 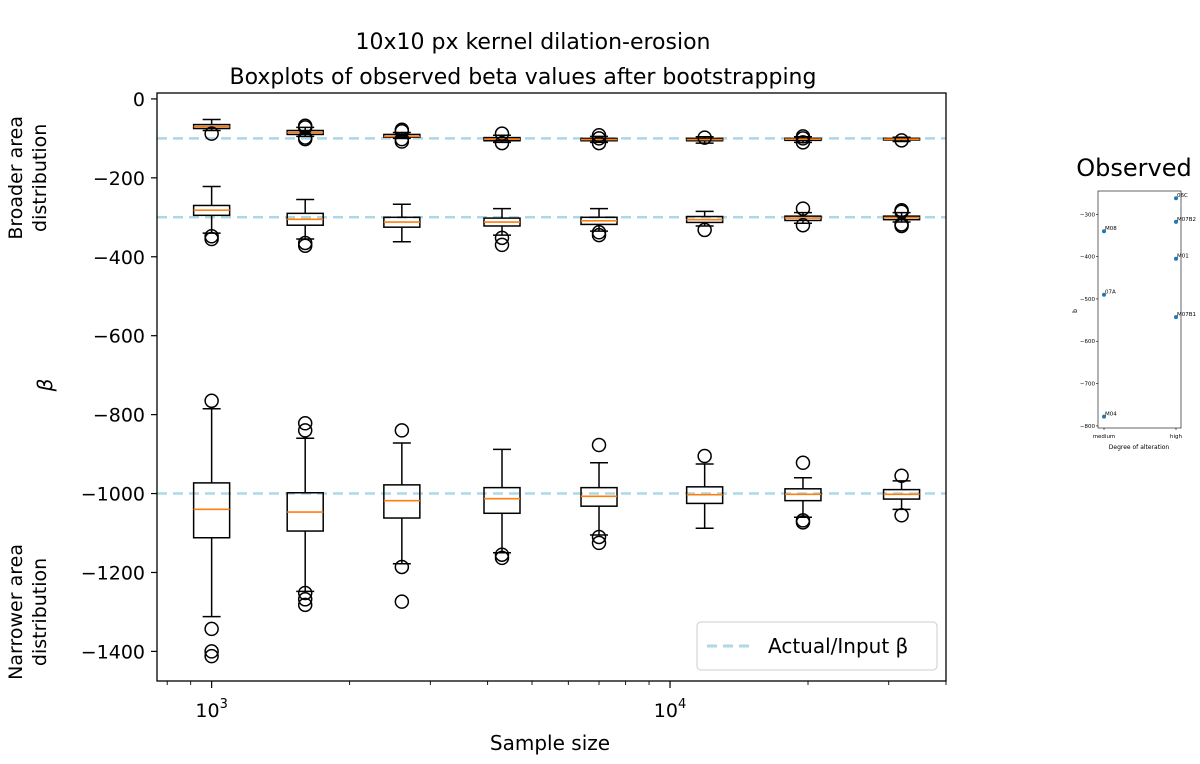 What do you see at coordinates (1088, 215) in the screenshot?
I see `observed-y-tick-label: −300` at bounding box center [1088, 215].